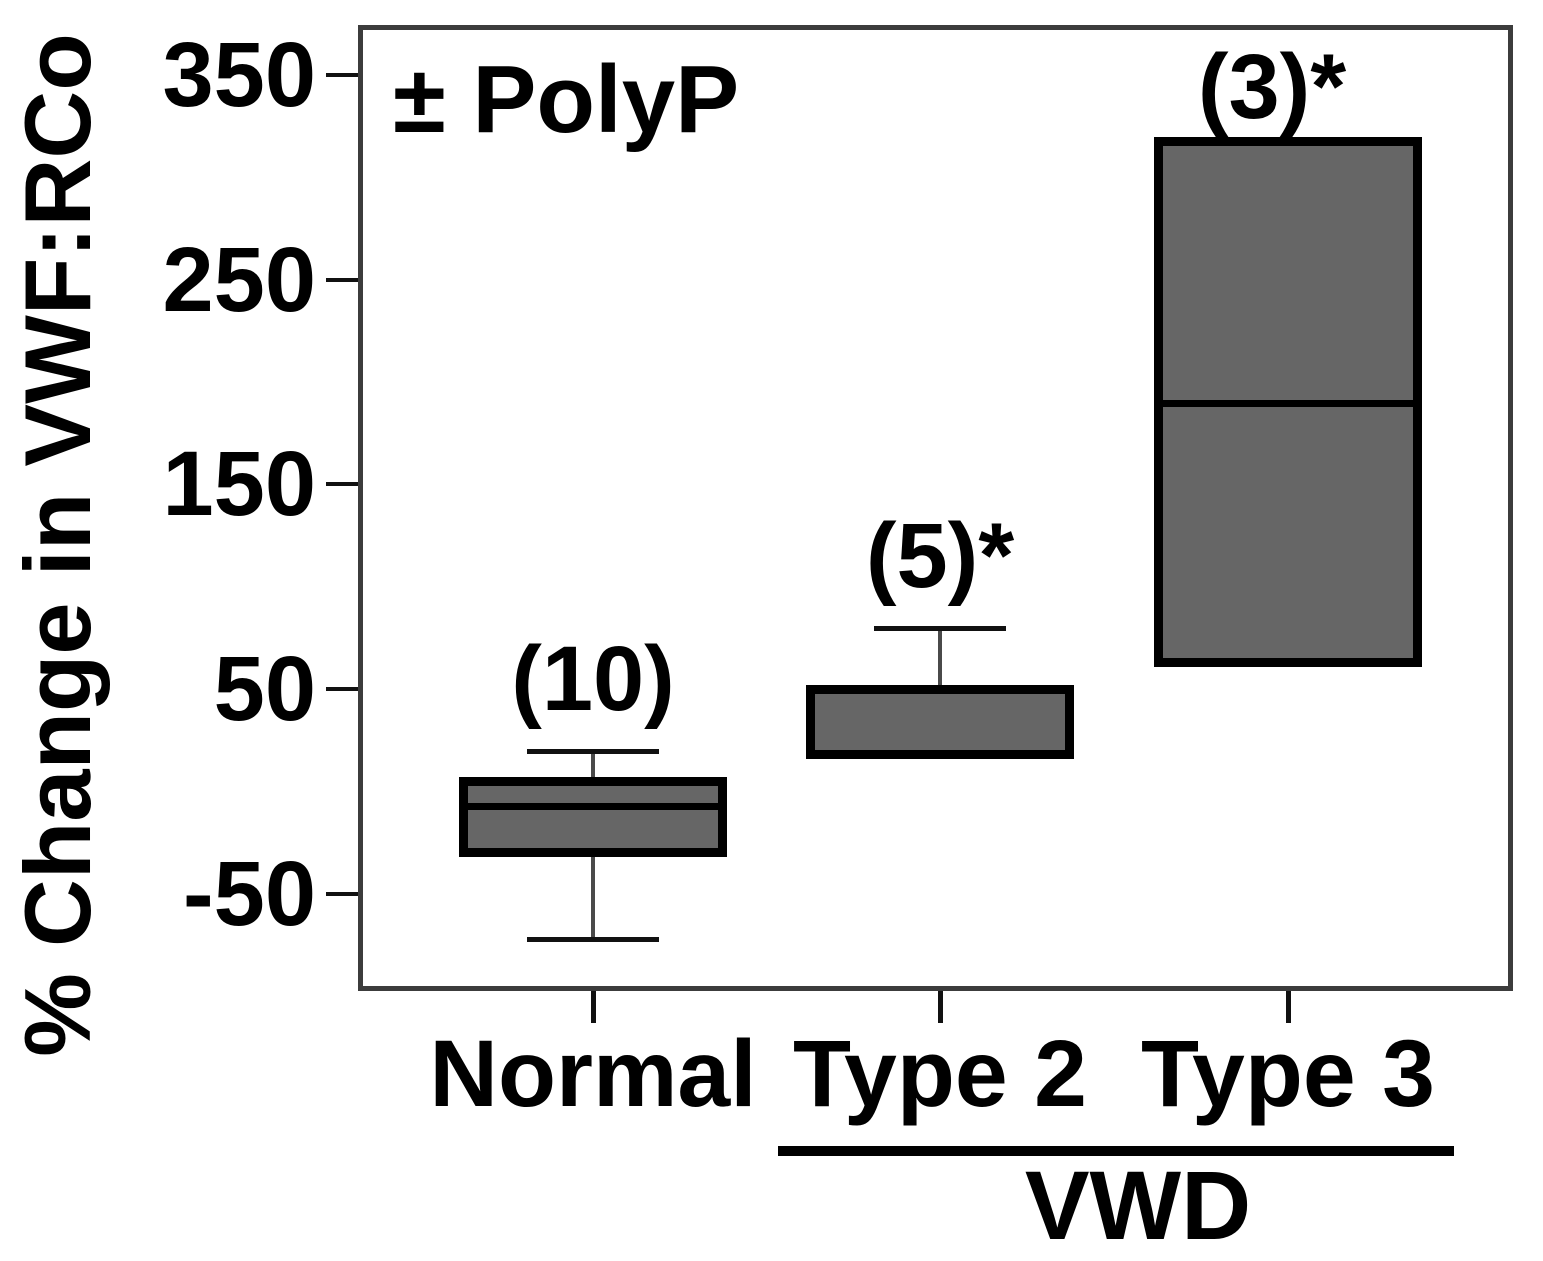 The width and height of the screenshot is (1543, 1261). I want to click on count-label: (5)*, so click(940, 555).